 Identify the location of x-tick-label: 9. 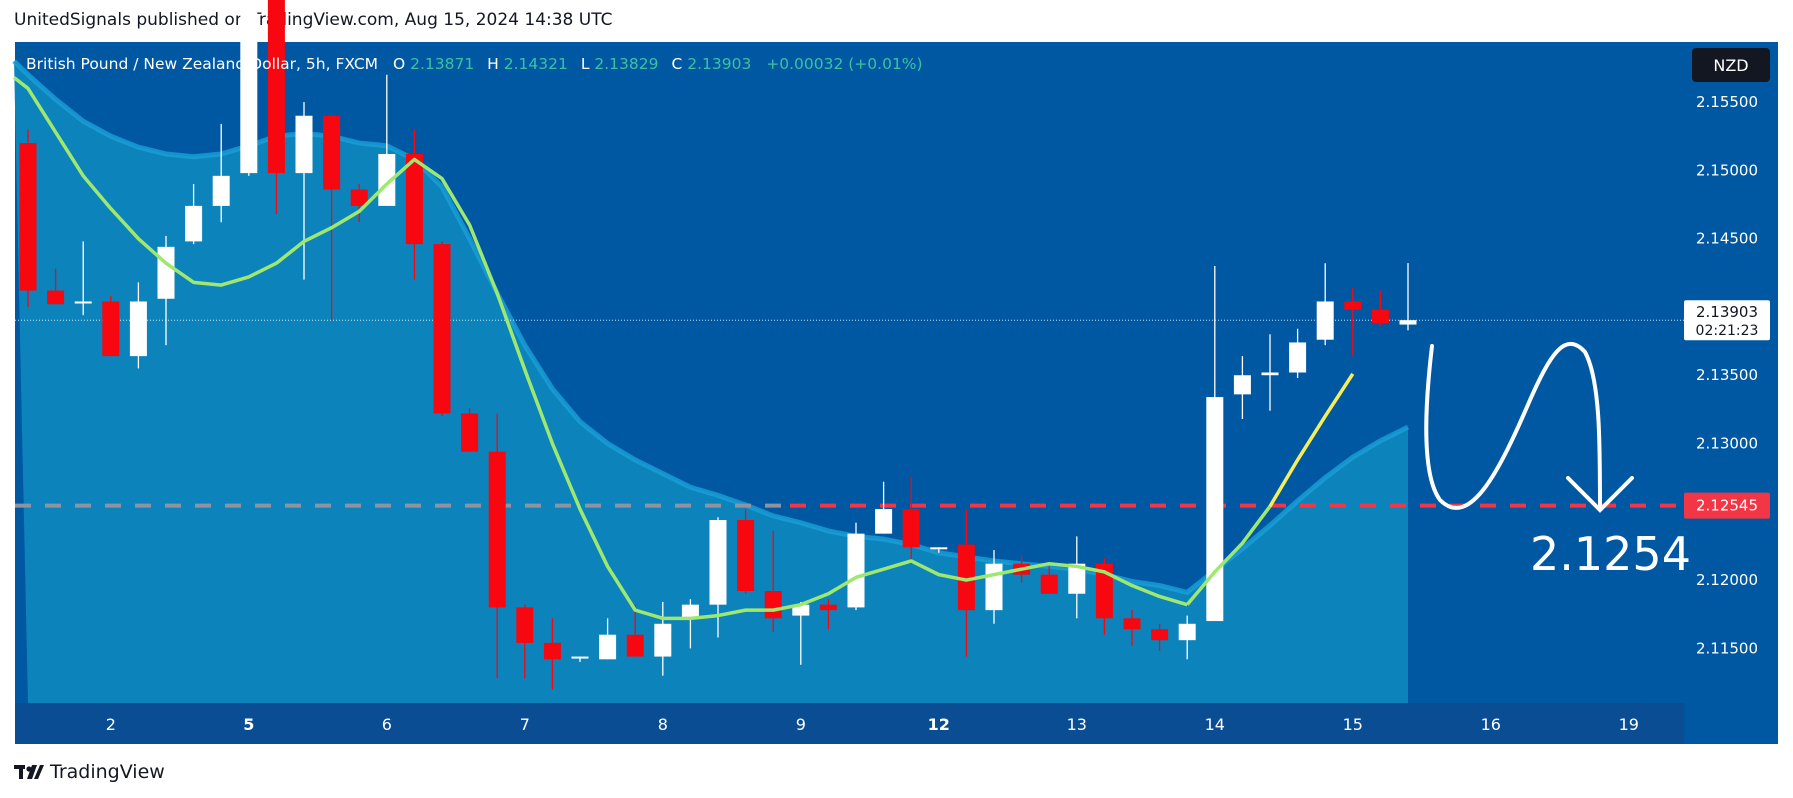
(801, 724).